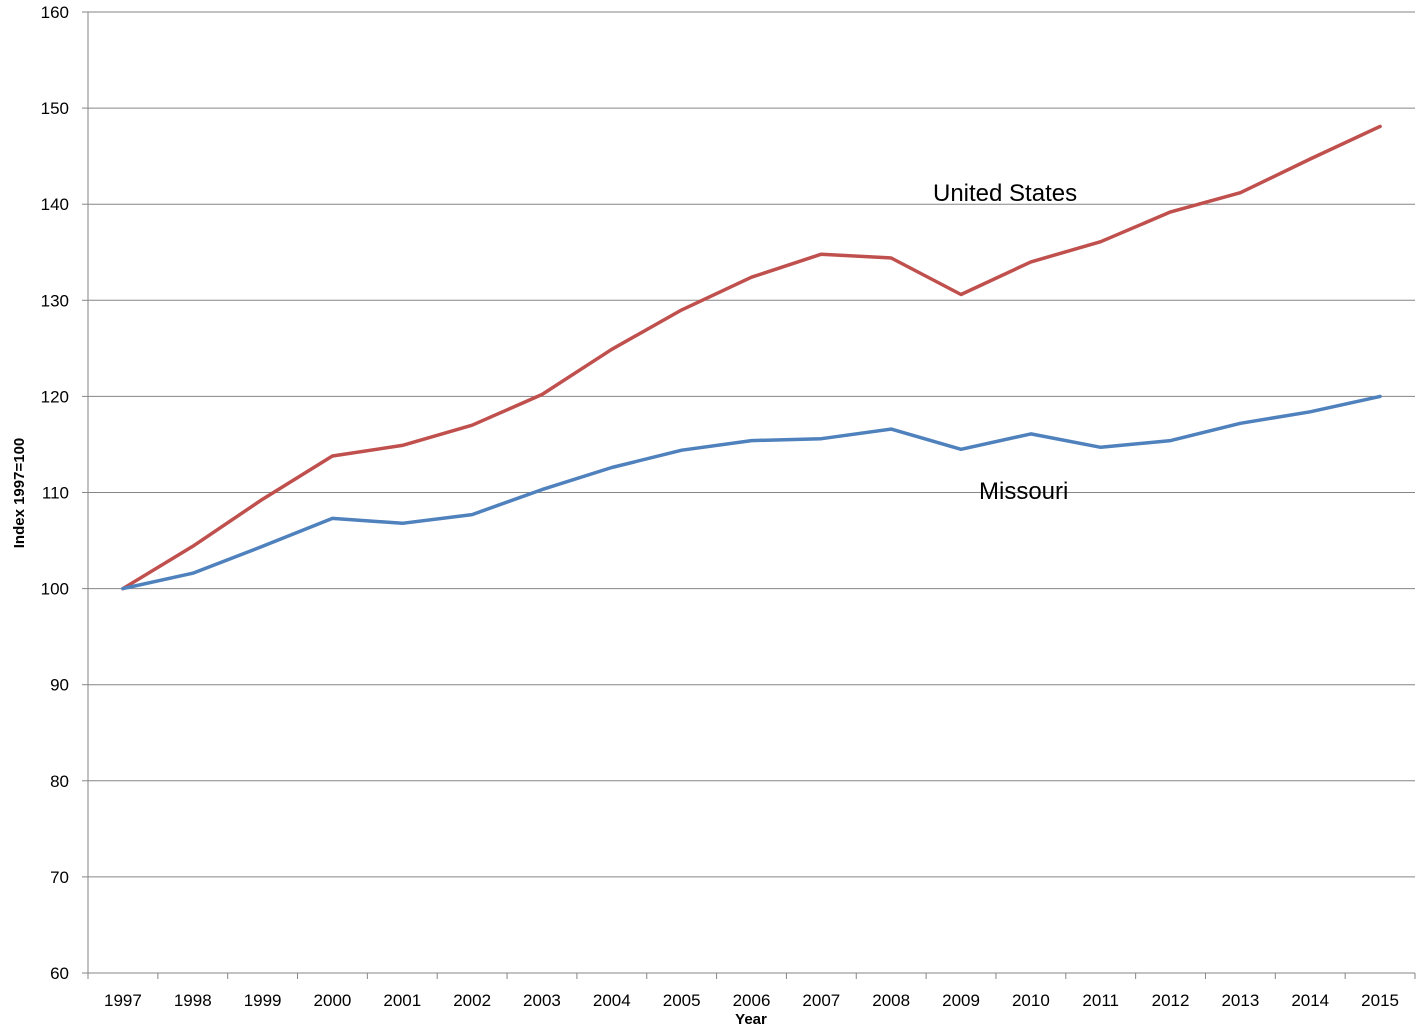  What do you see at coordinates (821, 1000) in the screenshot?
I see `x-tick-label: 2007` at bounding box center [821, 1000].